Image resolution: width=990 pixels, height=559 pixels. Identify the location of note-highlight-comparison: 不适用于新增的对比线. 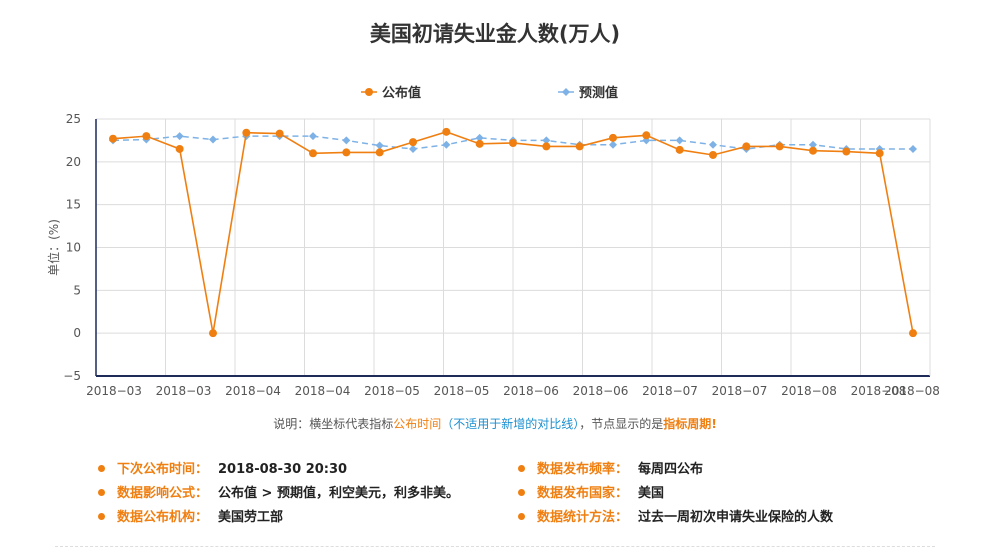
(513, 424).